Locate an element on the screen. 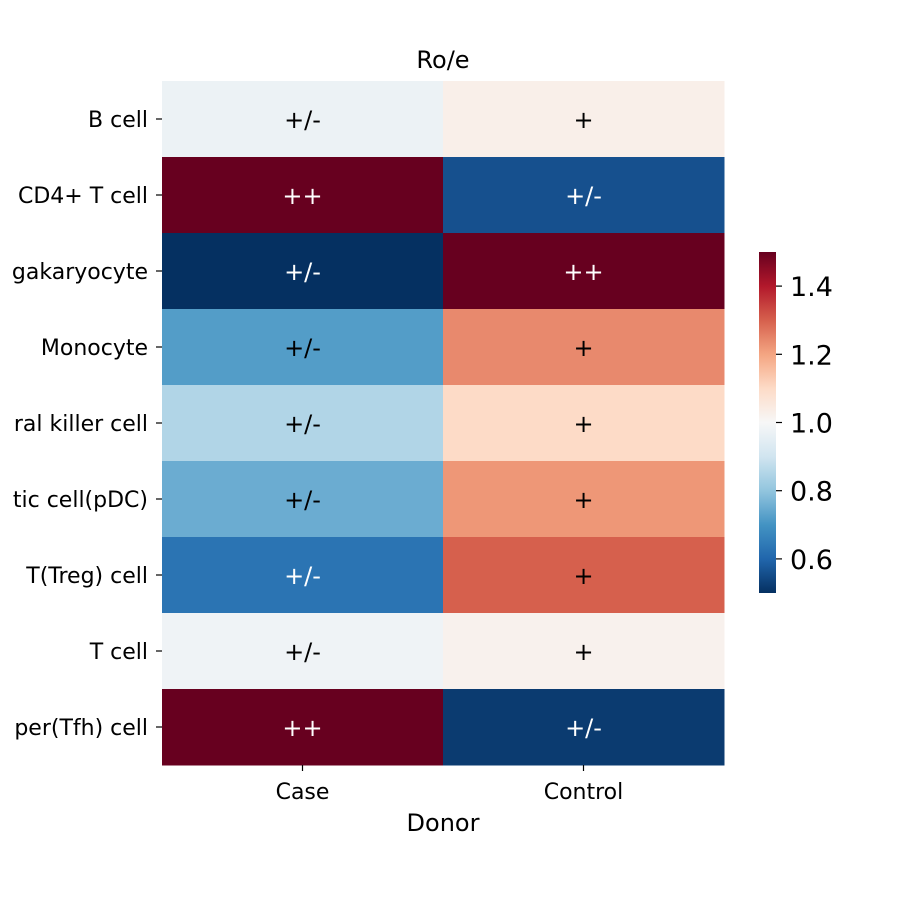 The image size is (900, 900). x-tick-label: Case is located at coordinates (303, 792).